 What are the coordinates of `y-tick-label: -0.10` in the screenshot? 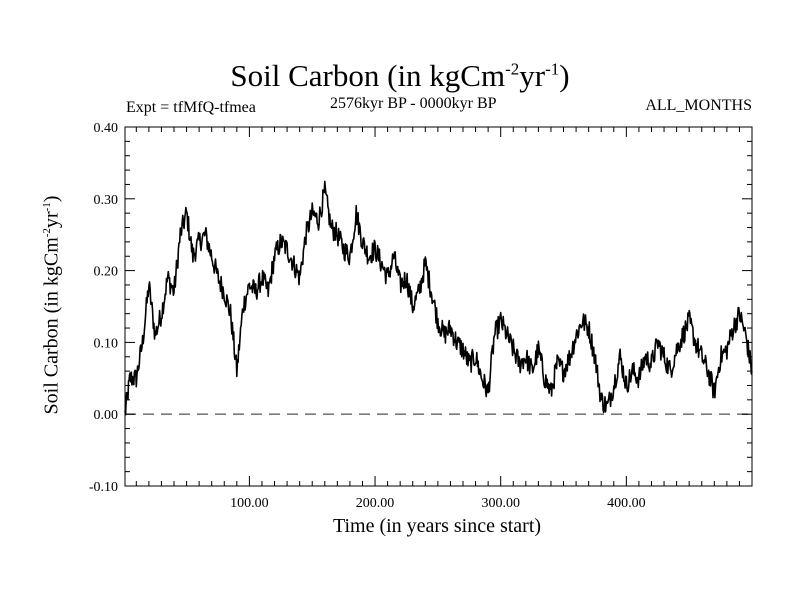 It's located at (103, 487).